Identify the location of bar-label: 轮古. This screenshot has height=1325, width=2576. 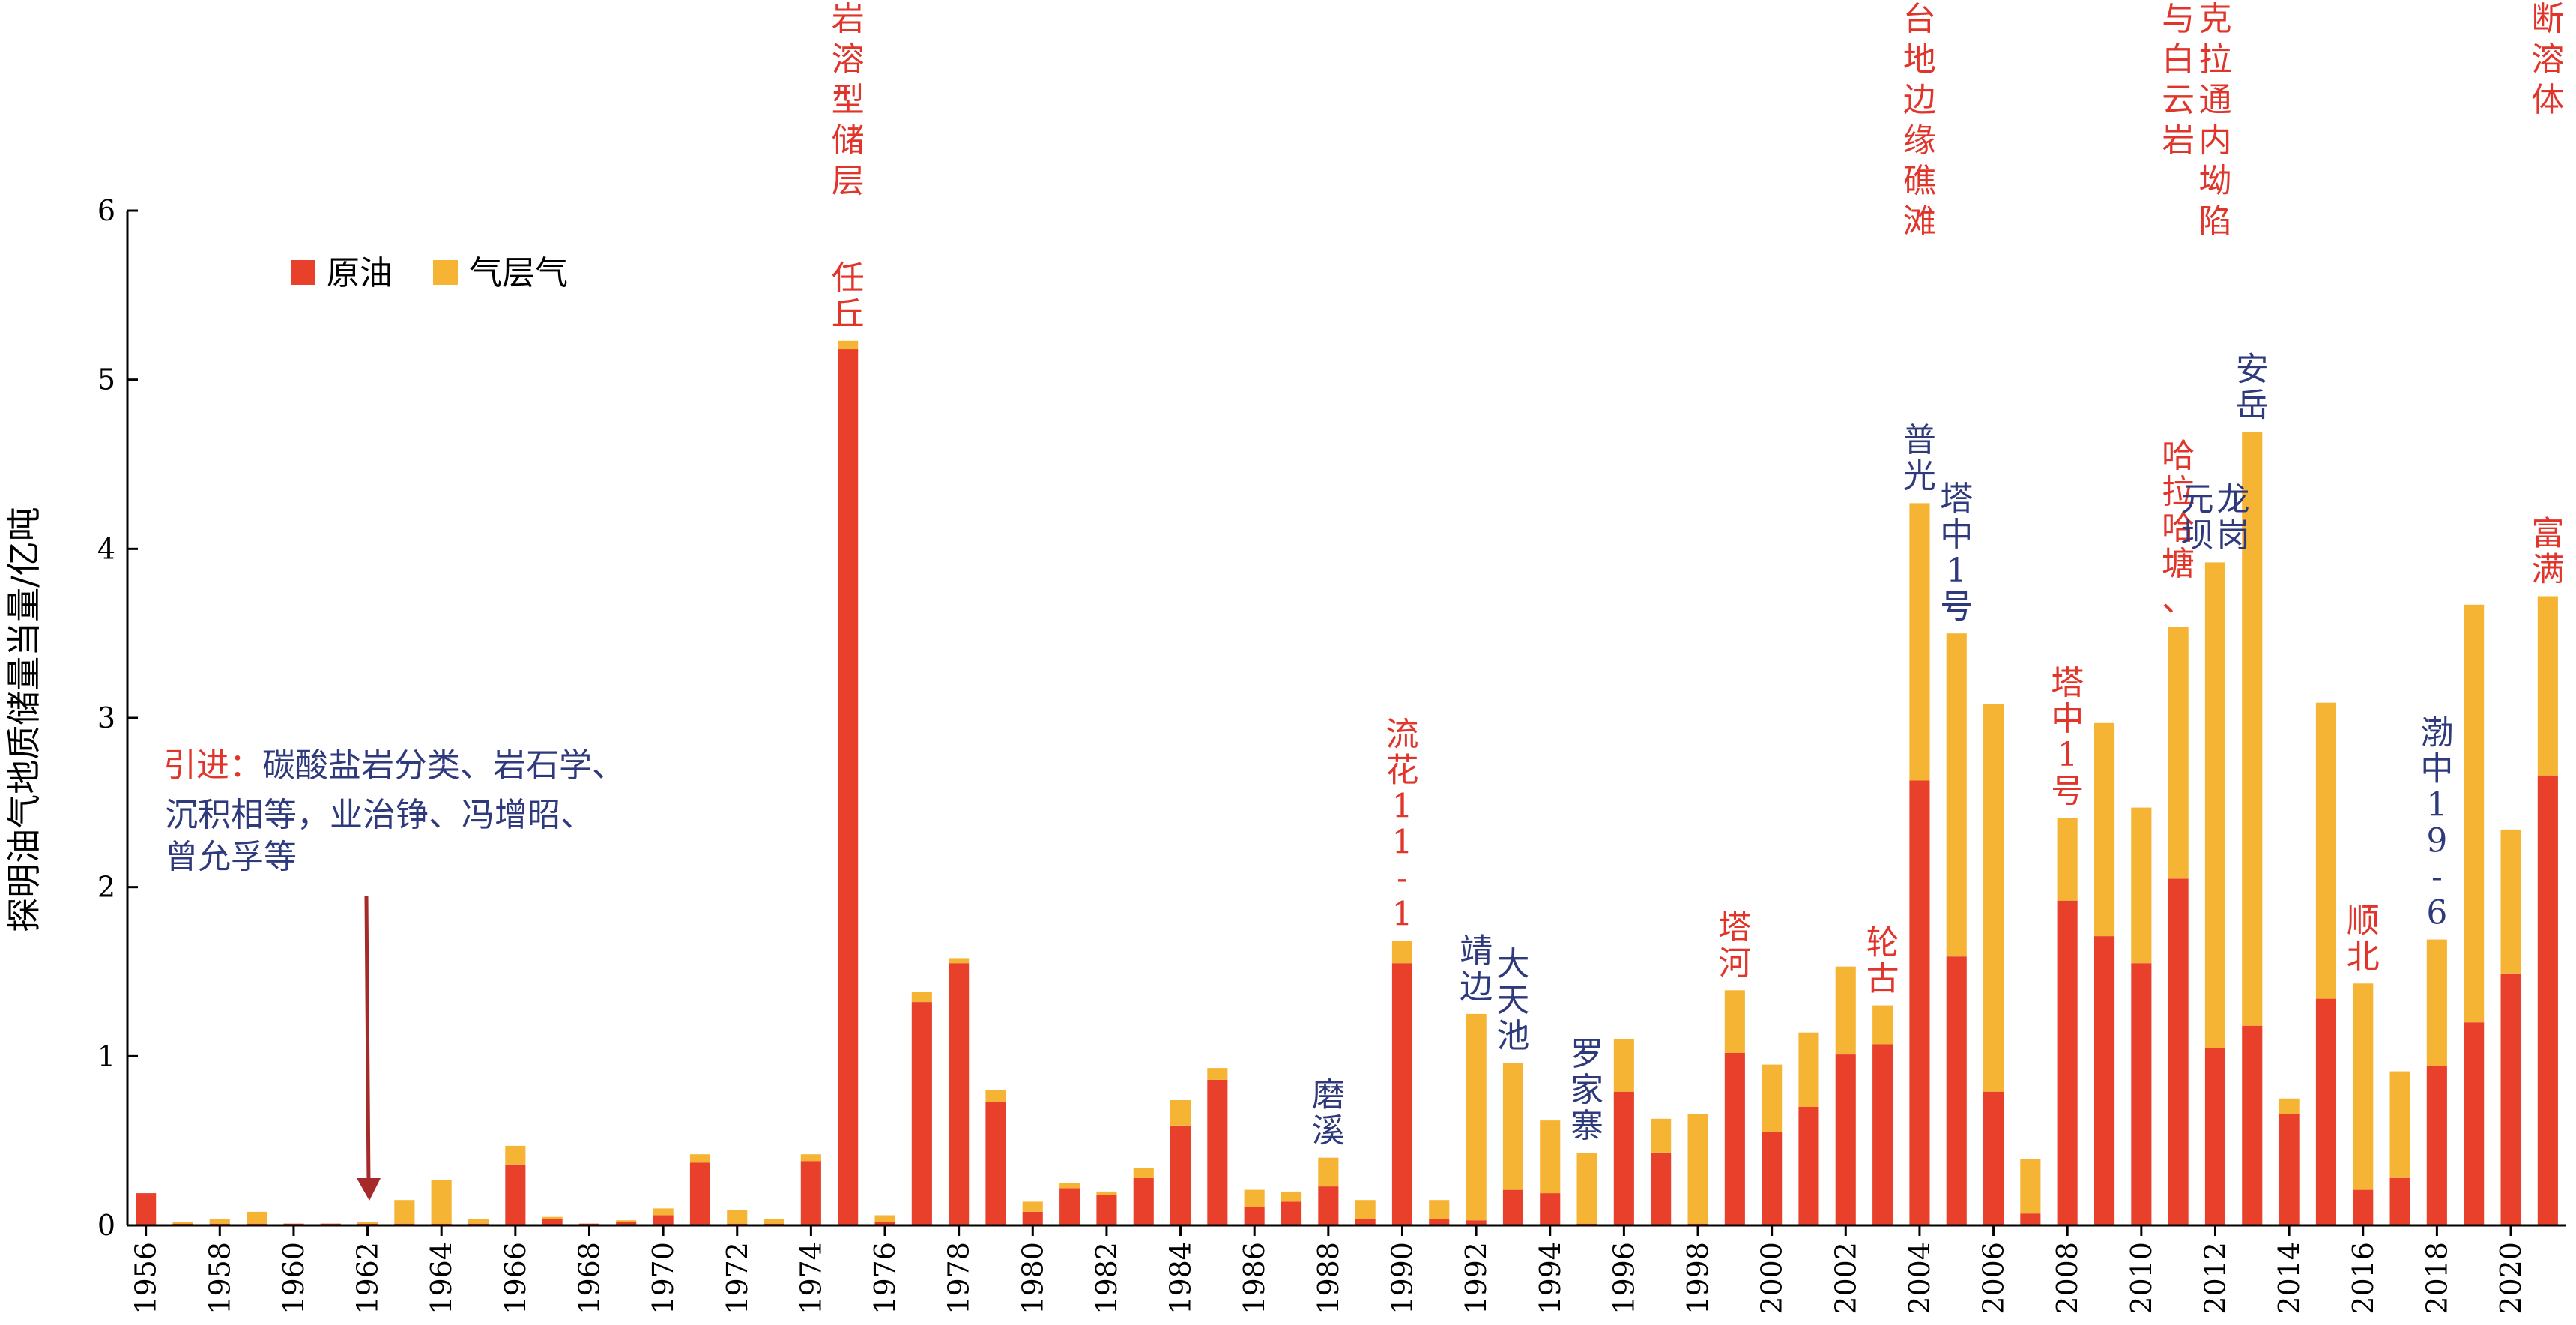
(1882, 960).